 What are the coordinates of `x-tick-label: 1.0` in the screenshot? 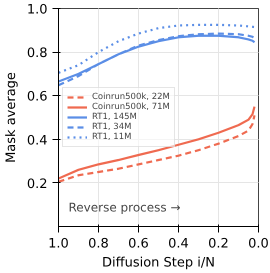 It's located at (58, 244).